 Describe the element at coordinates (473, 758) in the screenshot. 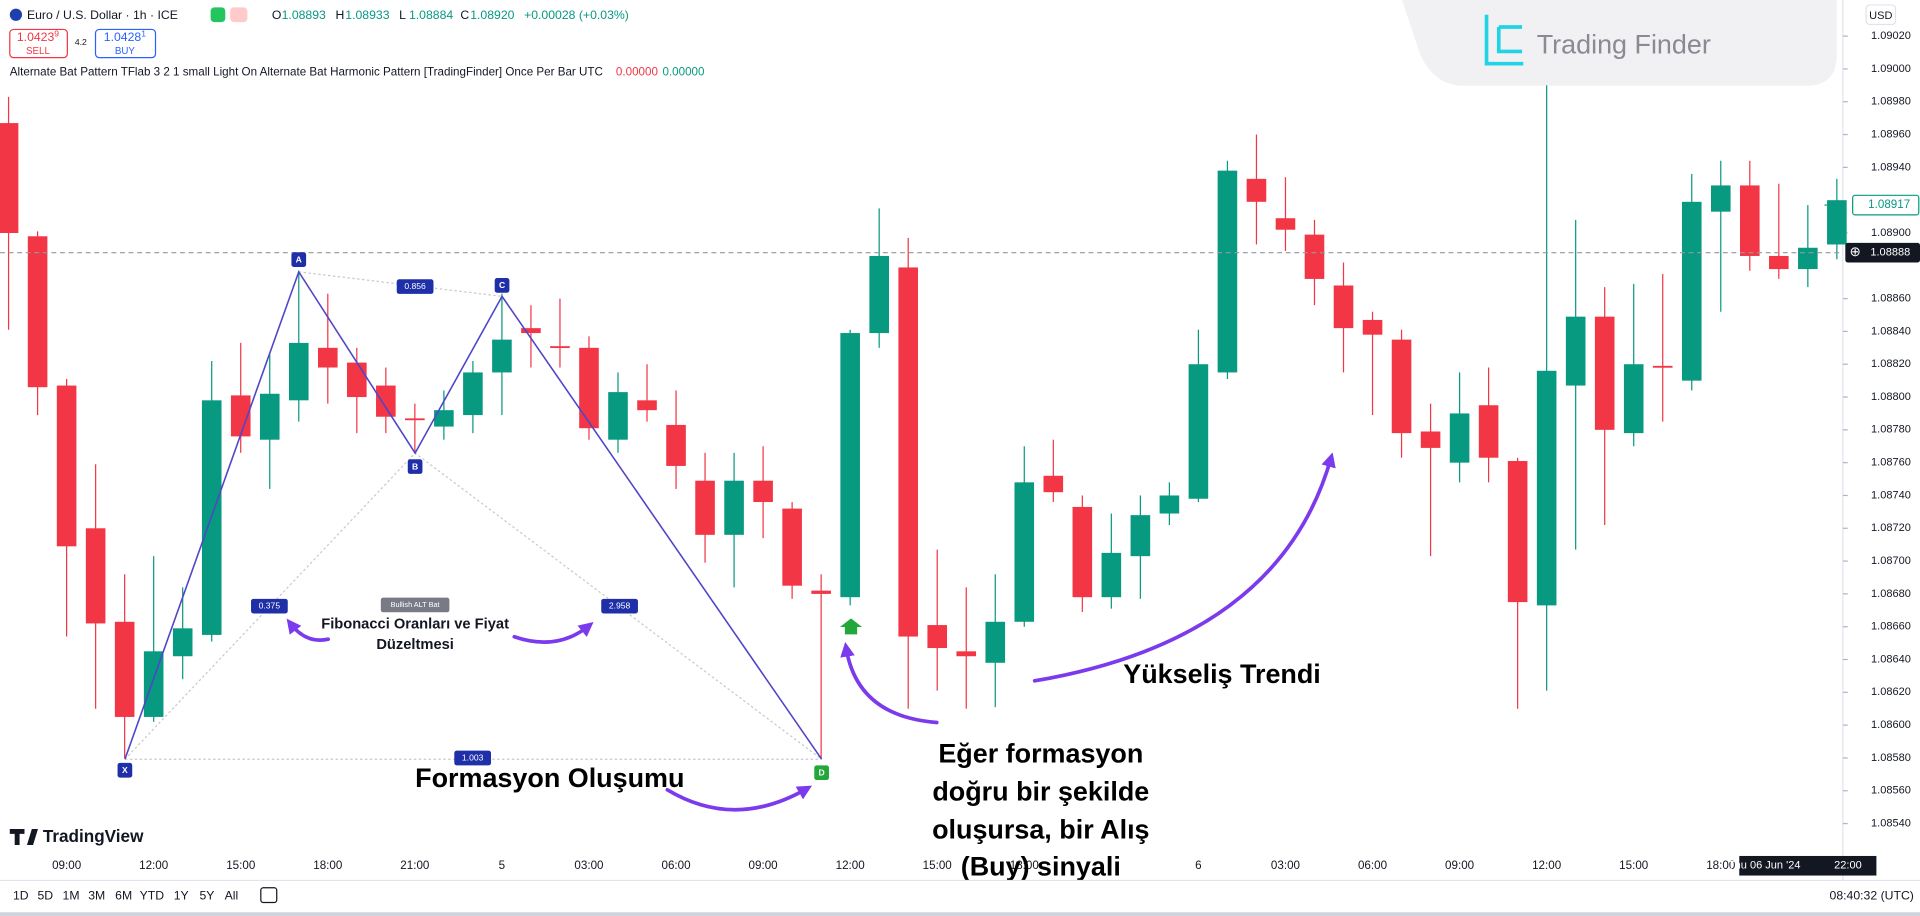

I see `ratio-box` at that location.